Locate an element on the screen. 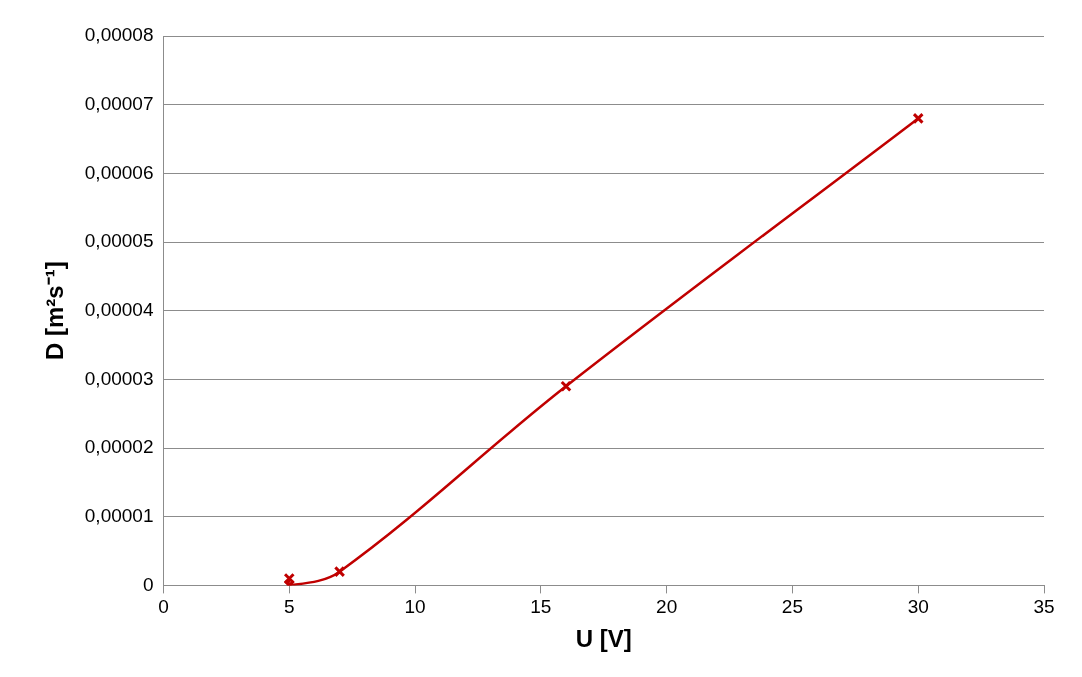 The width and height of the screenshot is (1082, 677). x-axis-title: U [V] is located at coordinates (603, 639).